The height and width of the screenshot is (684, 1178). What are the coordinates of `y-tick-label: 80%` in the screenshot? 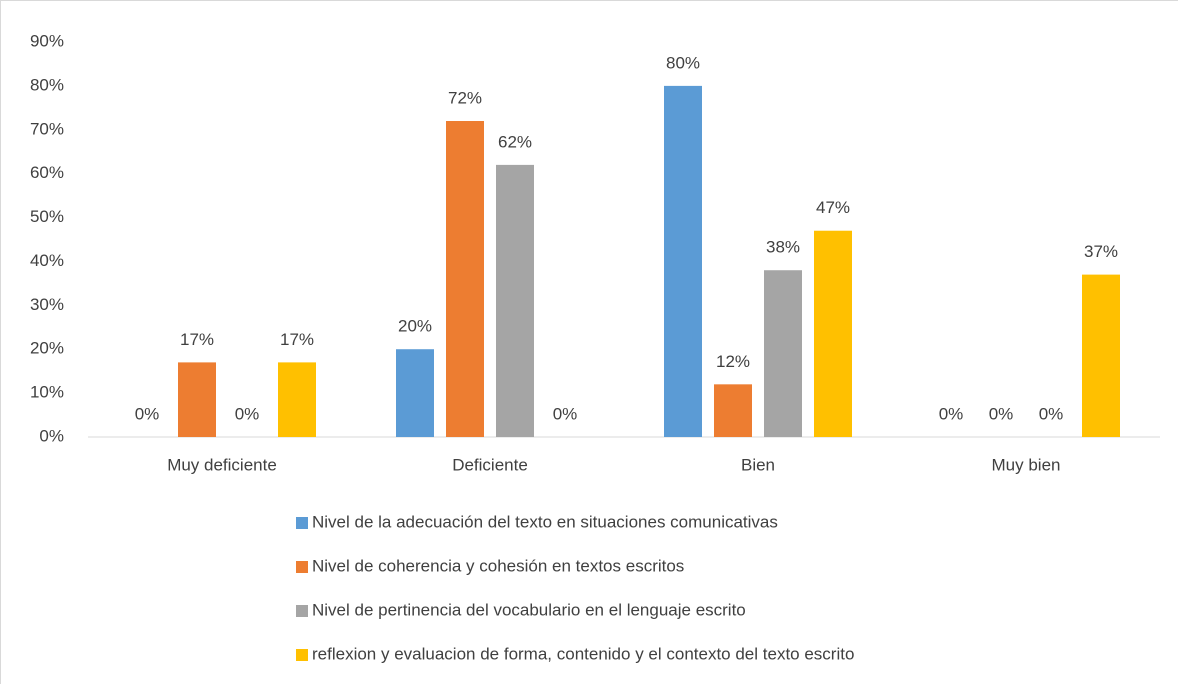 It's located at (47, 84).